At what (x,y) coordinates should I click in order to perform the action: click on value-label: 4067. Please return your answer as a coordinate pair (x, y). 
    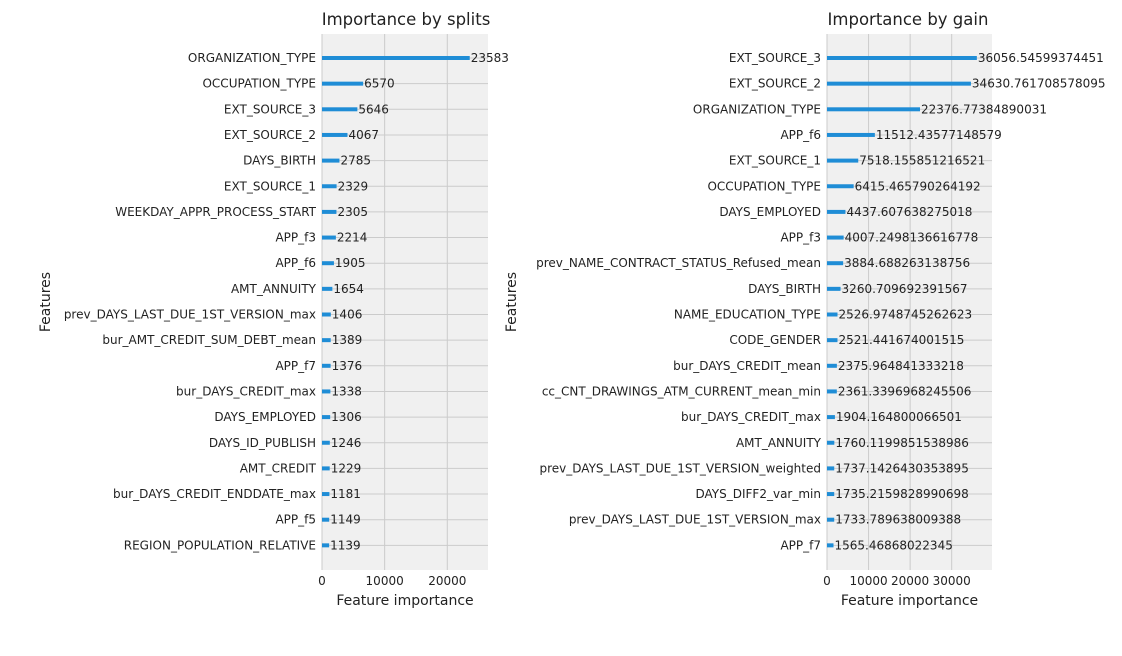
    Looking at the image, I should click on (363, 135).